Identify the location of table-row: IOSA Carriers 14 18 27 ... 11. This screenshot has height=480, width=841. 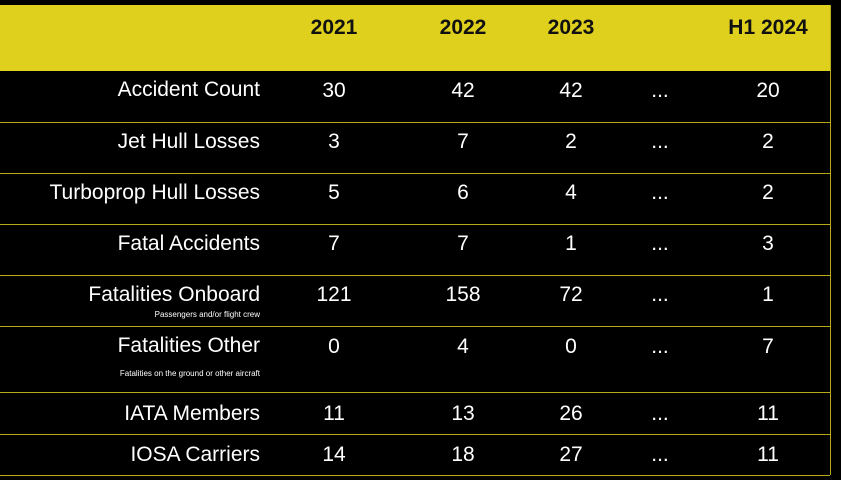
(415, 455).